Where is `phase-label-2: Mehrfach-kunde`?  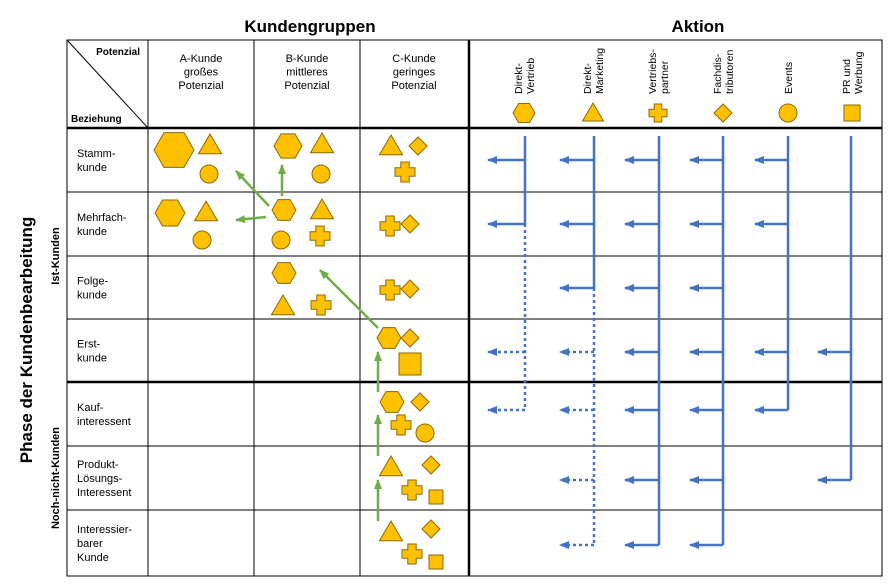 phase-label-2: Mehrfach-kunde is located at coordinates (102, 225).